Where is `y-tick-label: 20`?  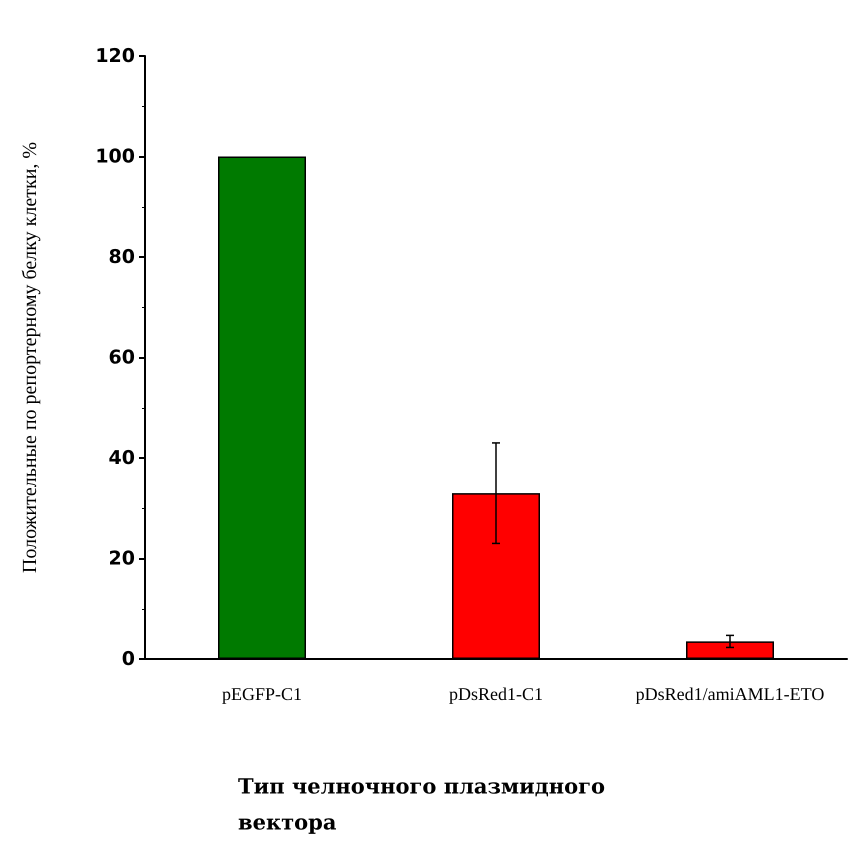
y-tick-label: 20 is located at coordinates (121, 559).